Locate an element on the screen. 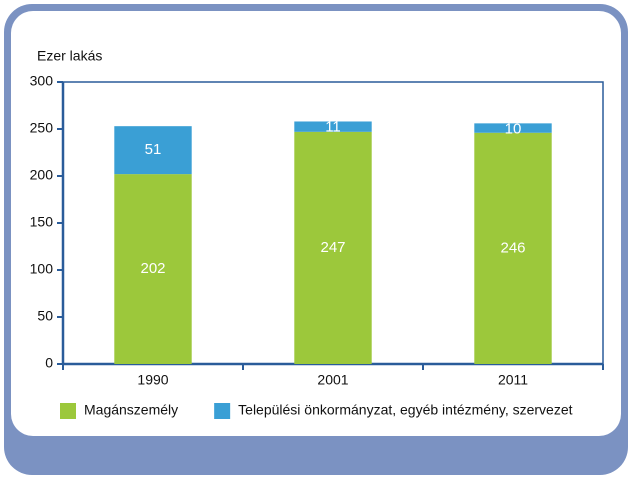 The height and width of the screenshot is (479, 632). y-tick-label: 150 is located at coordinates (42, 222).